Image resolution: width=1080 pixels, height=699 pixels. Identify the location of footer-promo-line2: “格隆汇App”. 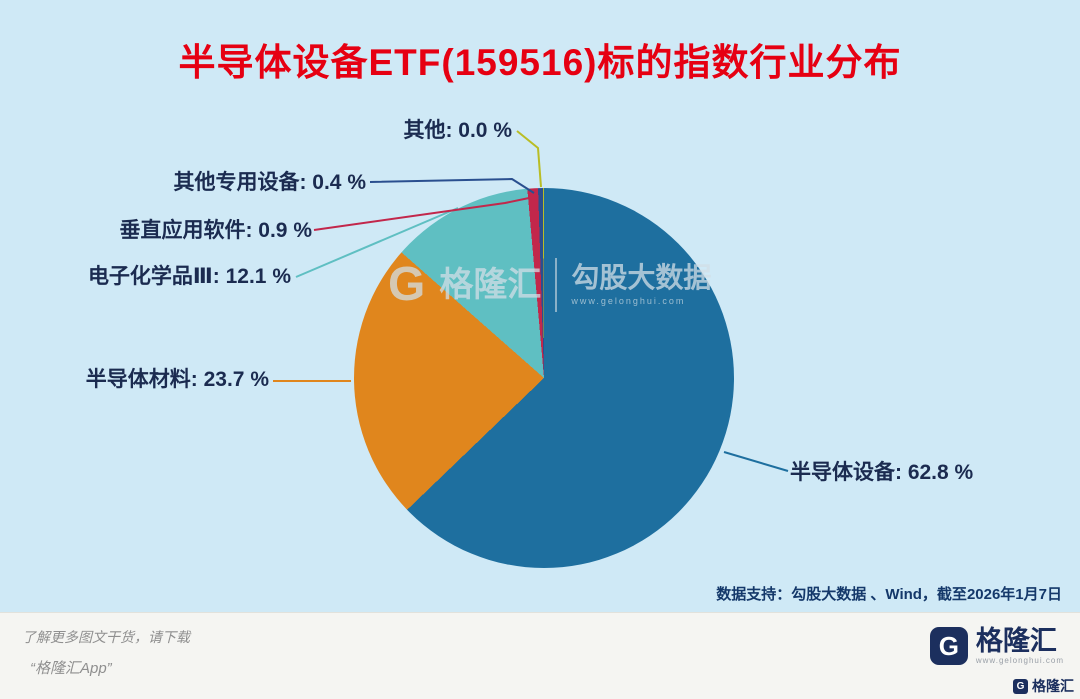
(71, 668).